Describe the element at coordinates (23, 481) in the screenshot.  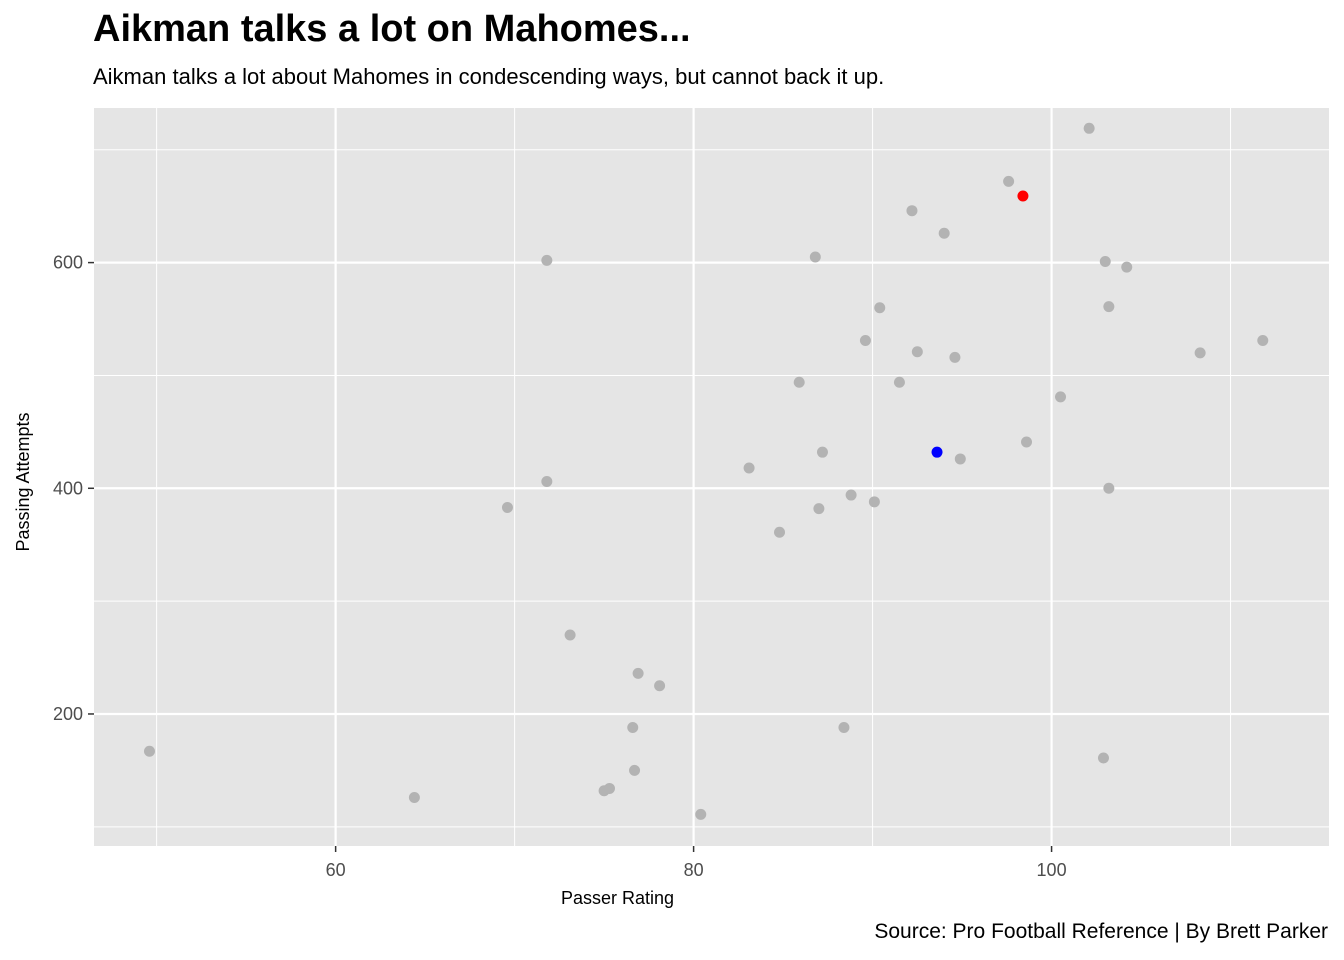
I see `y-axis-title: Passing Attempts` at that location.